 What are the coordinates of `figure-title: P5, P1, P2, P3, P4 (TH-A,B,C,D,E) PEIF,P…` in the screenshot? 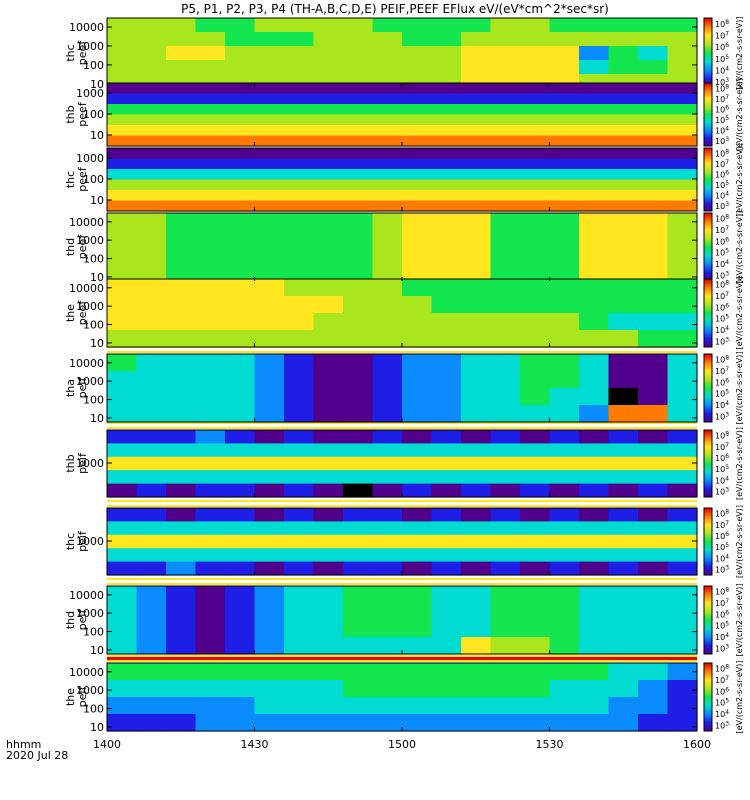 It's located at (395, 9).